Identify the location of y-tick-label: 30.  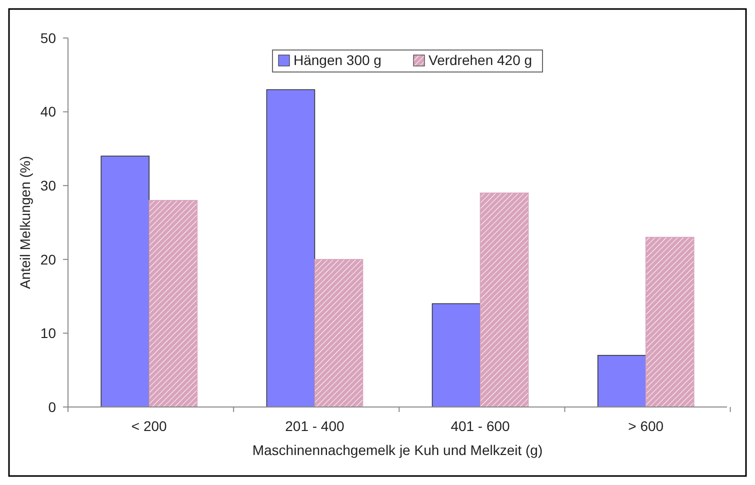
(48, 186).